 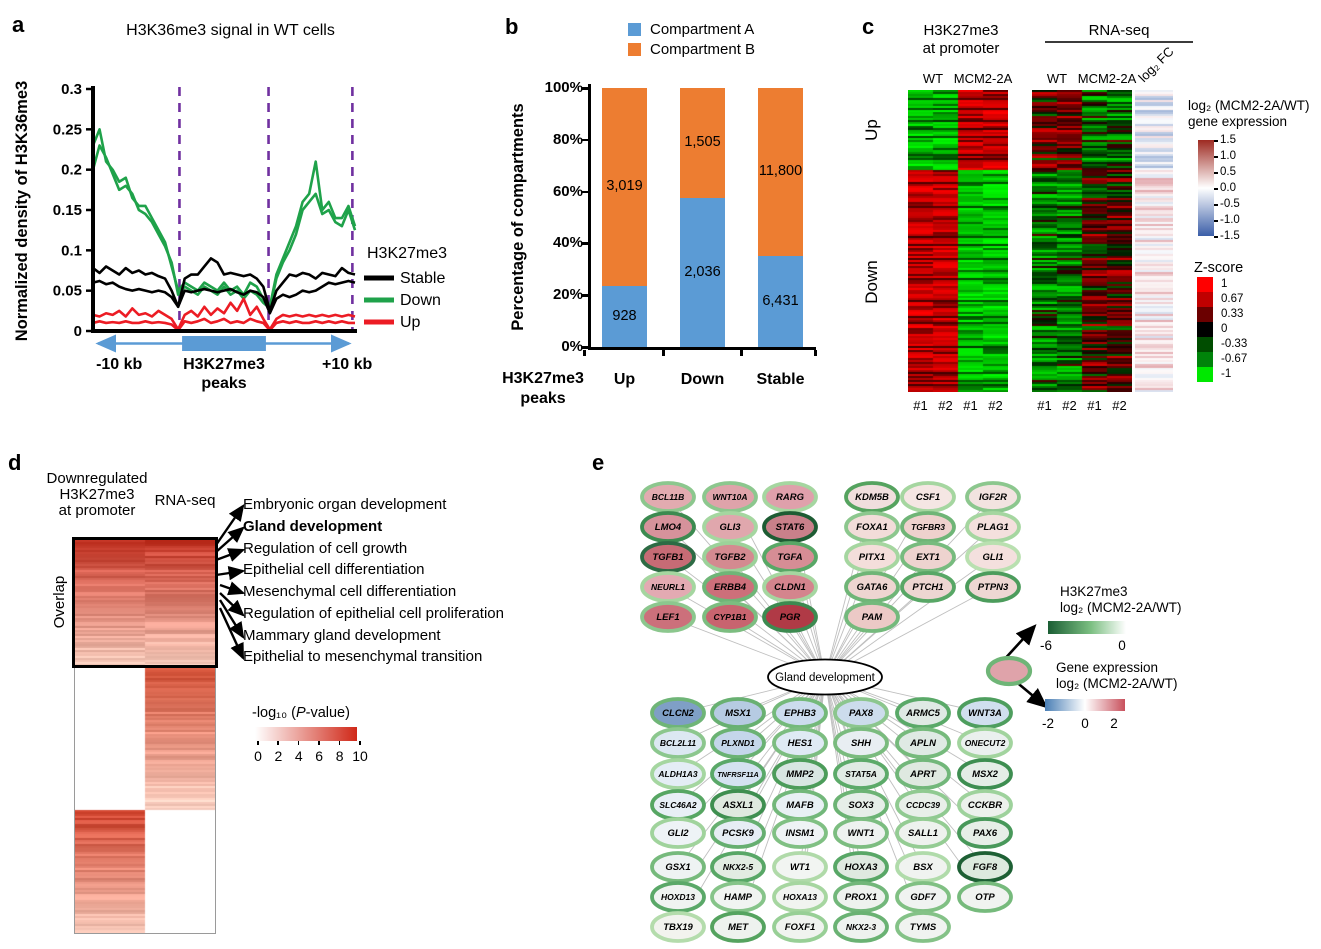 What do you see at coordinates (825, 678) in the screenshot?
I see `hub-label: Gland development` at bounding box center [825, 678].